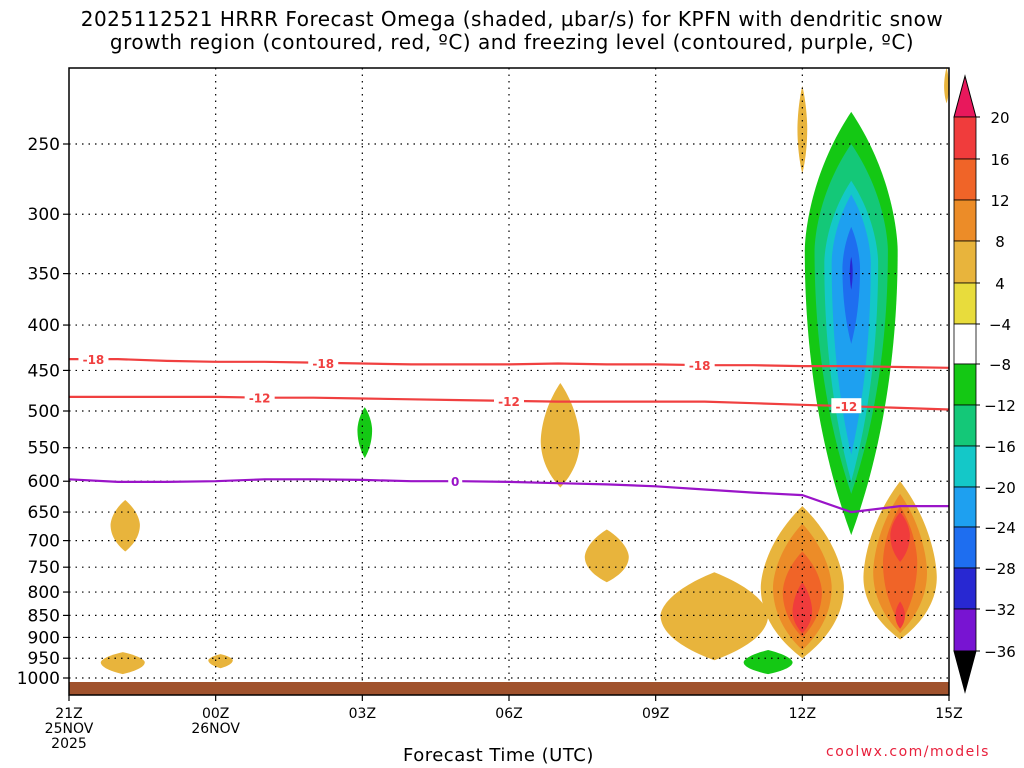  Describe the element at coordinates (44, 616) in the screenshot. I see `y-tick-850: 850` at that location.